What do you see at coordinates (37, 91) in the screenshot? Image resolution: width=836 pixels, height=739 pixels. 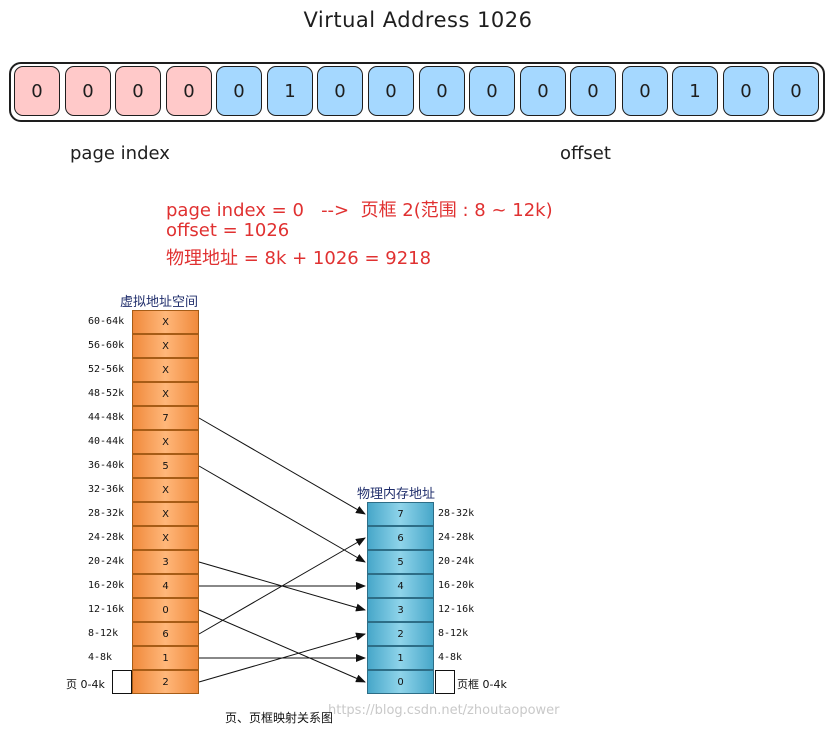 I see `page-index-bit-0: 0` at bounding box center [37, 91].